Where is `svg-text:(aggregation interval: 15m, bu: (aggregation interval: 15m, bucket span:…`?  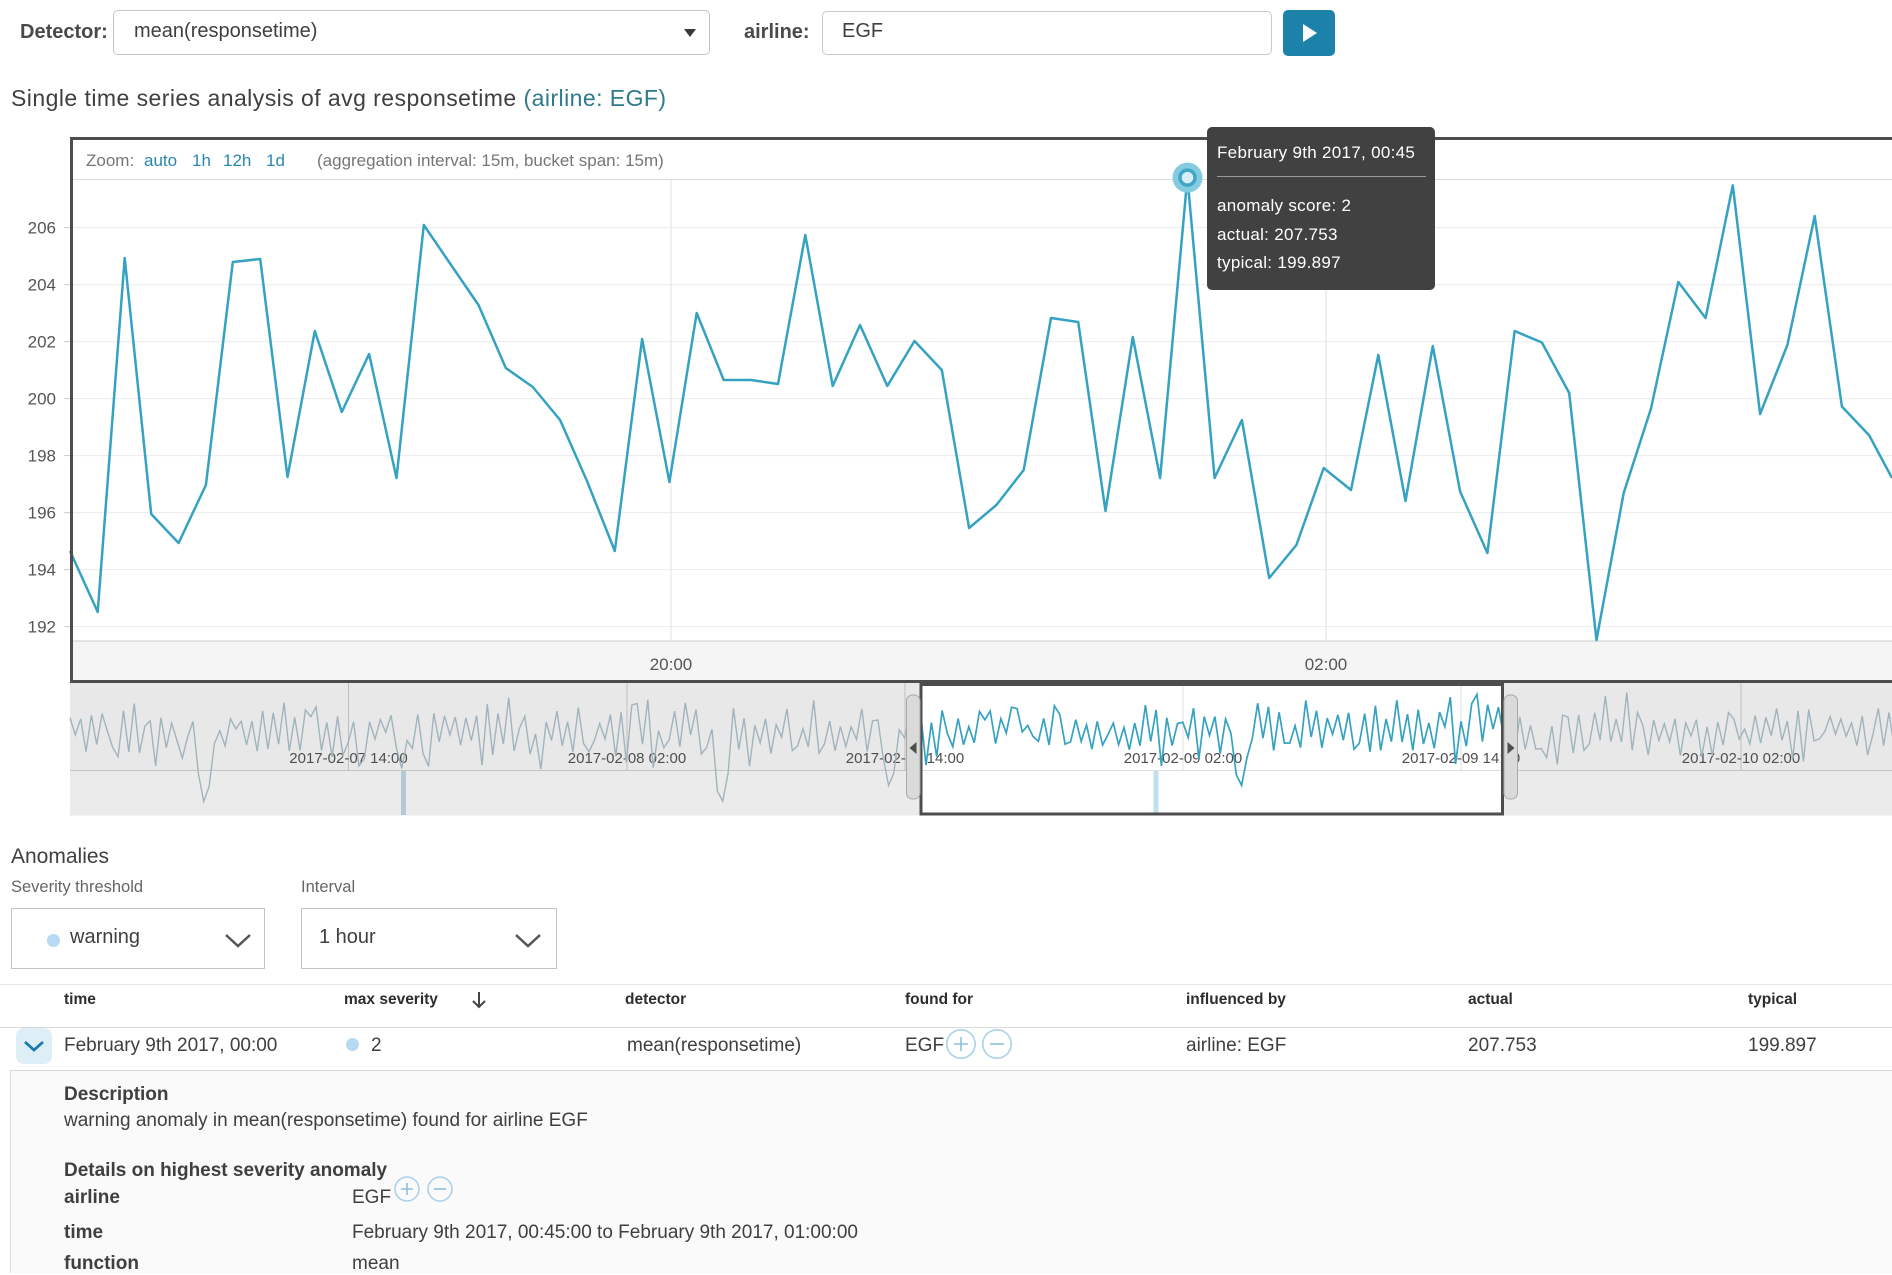
svg-text:(aggregation interval: 15m, bu: (aggregation interval: 15m, bucket span:… is located at coordinates (490, 160).